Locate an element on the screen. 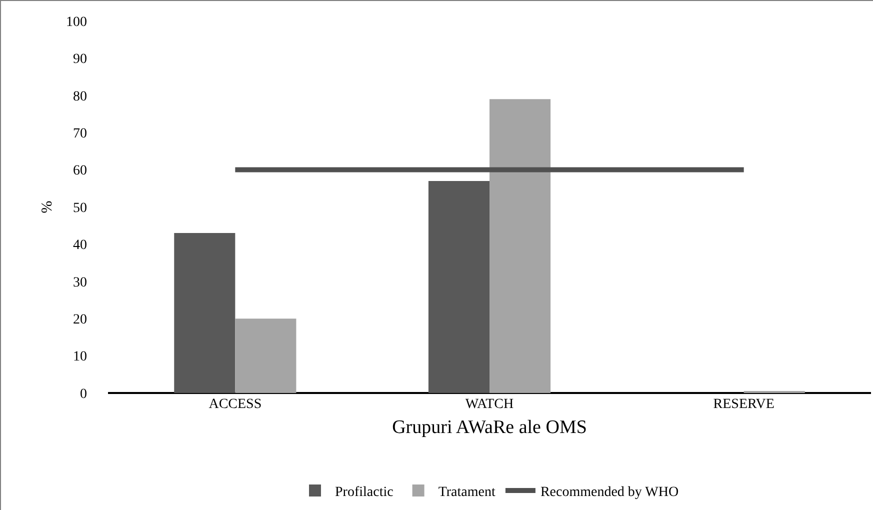 The image size is (873, 510). y-tick-label: 20 is located at coordinates (80, 320).